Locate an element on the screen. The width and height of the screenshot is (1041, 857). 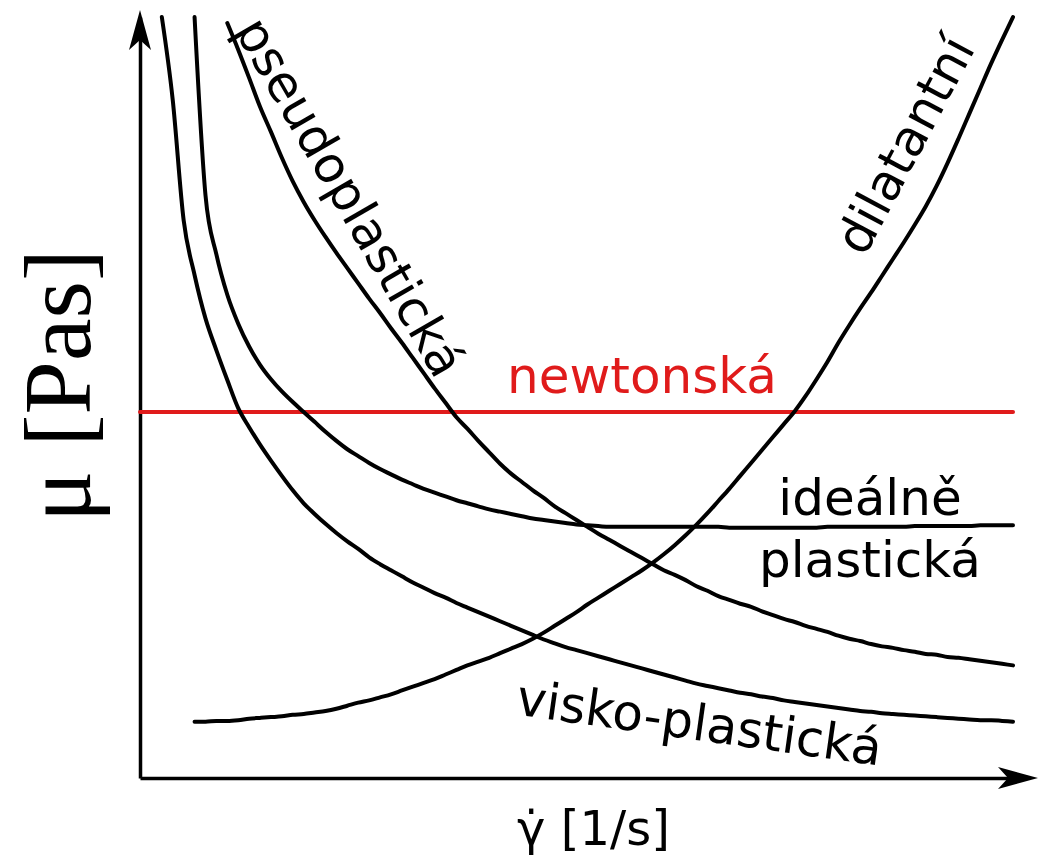
series-label: ideálně plastická is located at coordinates (870, 529).